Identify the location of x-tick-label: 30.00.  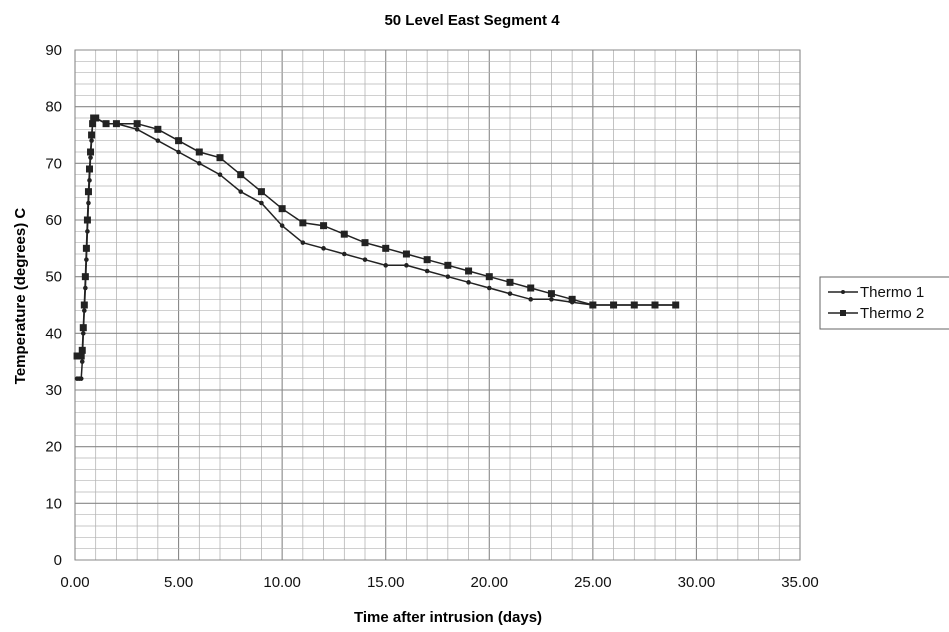
(697, 582).